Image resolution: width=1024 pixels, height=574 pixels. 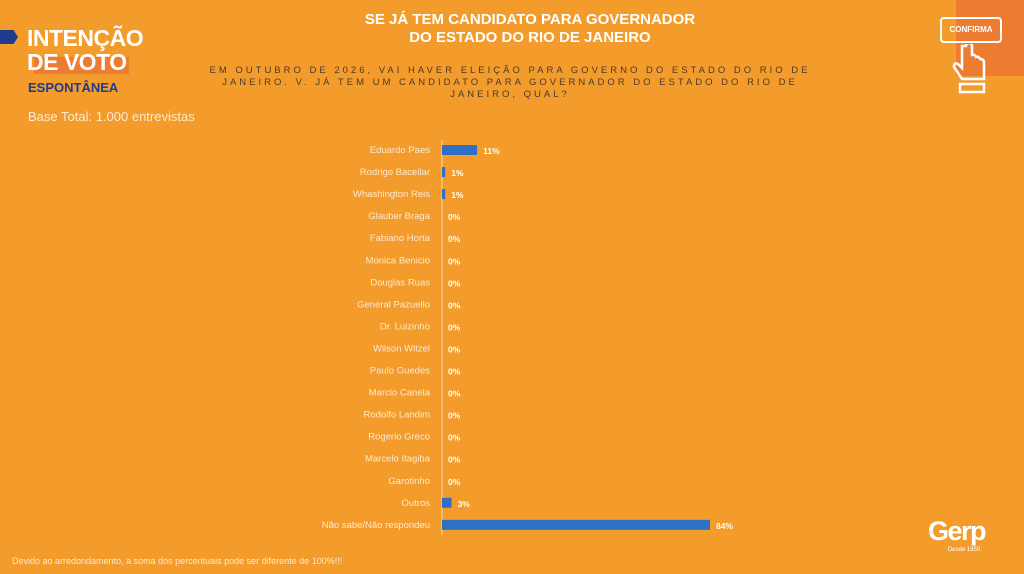 I want to click on title-highlight, so click(x=81, y=65).